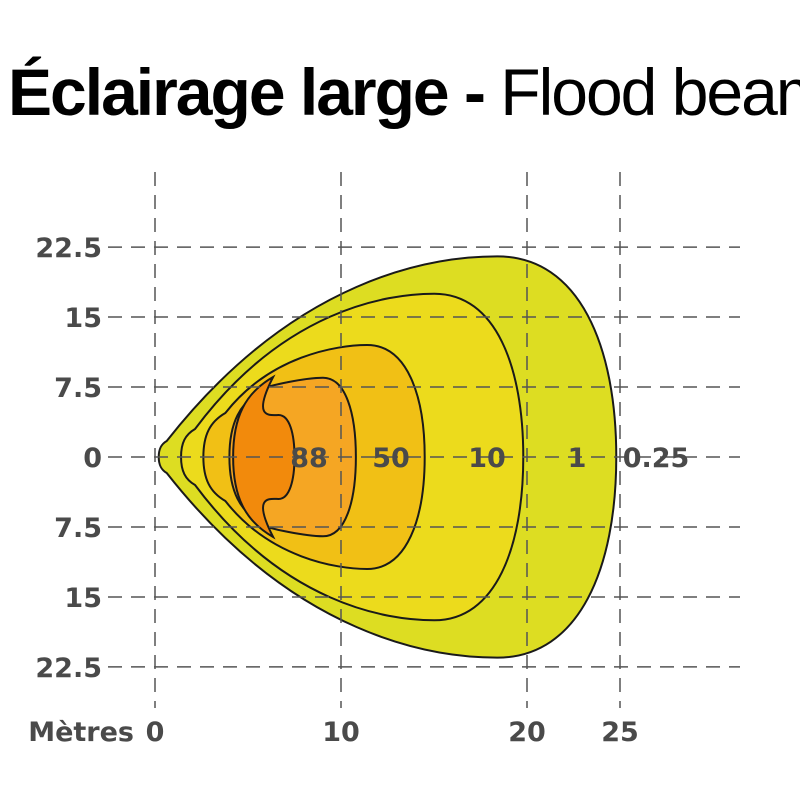 The image size is (800, 800). I want to click on zone-label-1: 1, so click(577, 458).